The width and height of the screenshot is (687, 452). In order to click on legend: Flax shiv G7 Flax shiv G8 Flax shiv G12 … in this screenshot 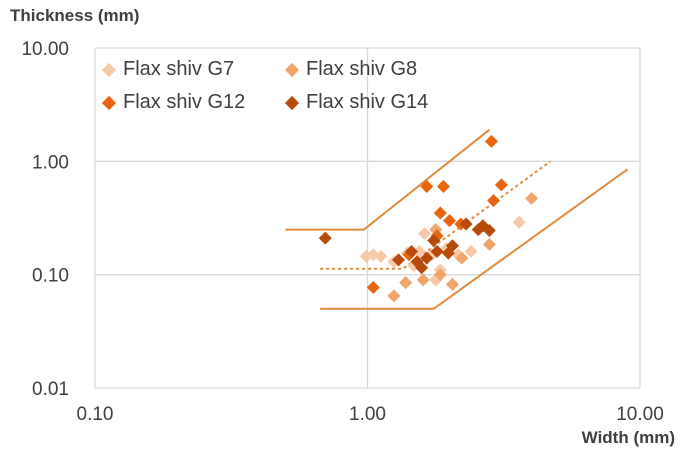, I will do `click(285, 86)`.